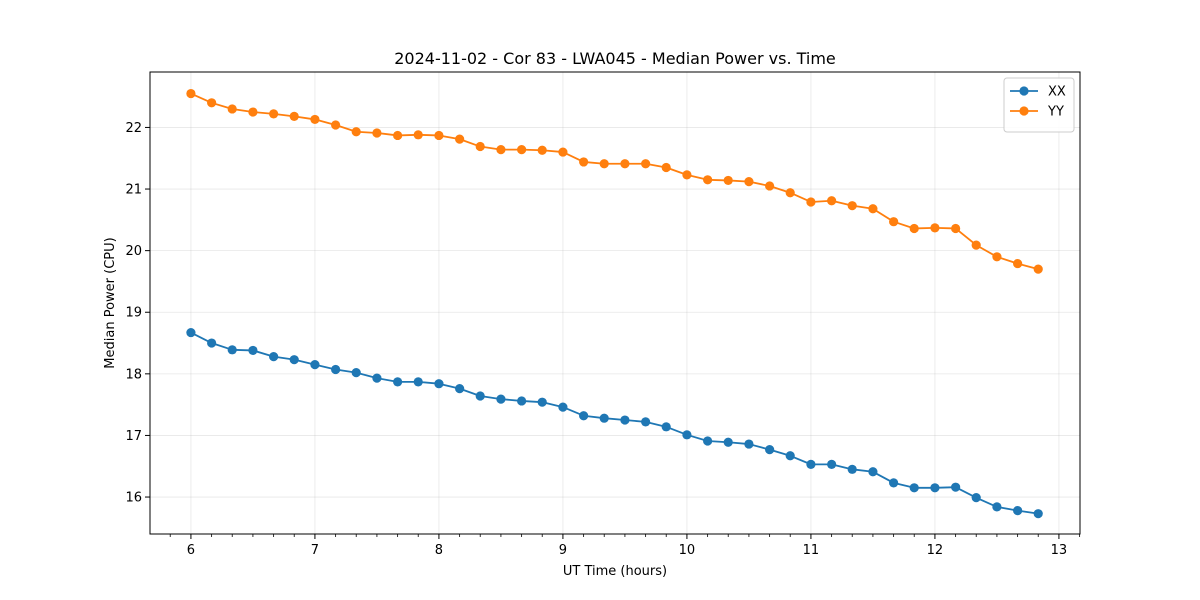 The width and height of the screenshot is (1200, 600). Describe the element at coordinates (191, 550) in the screenshot. I see `x-tick-label: 6` at that location.